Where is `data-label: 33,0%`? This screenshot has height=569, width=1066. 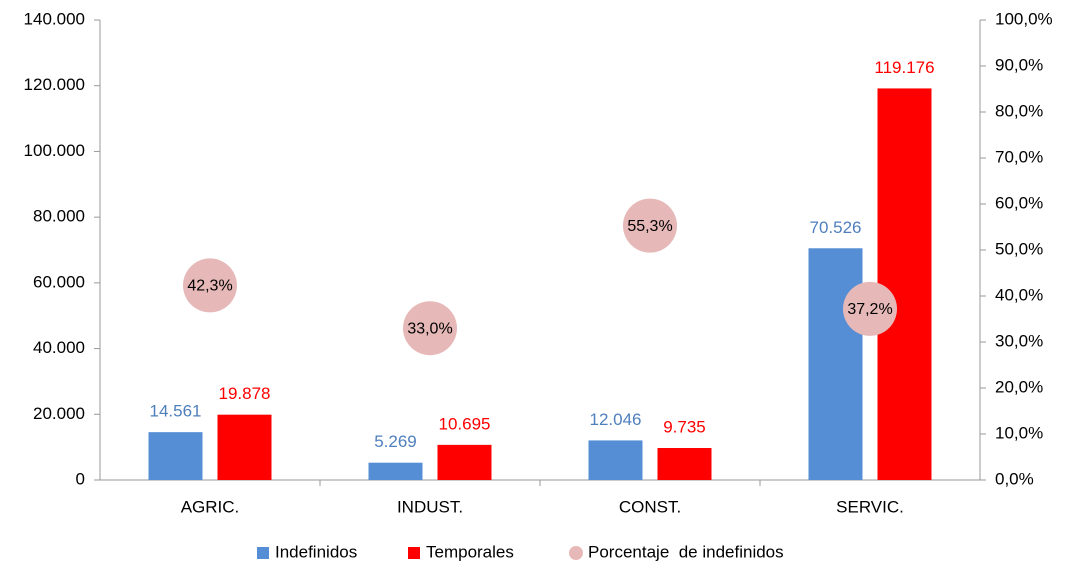 data-label: 33,0% is located at coordinates (429, 328).